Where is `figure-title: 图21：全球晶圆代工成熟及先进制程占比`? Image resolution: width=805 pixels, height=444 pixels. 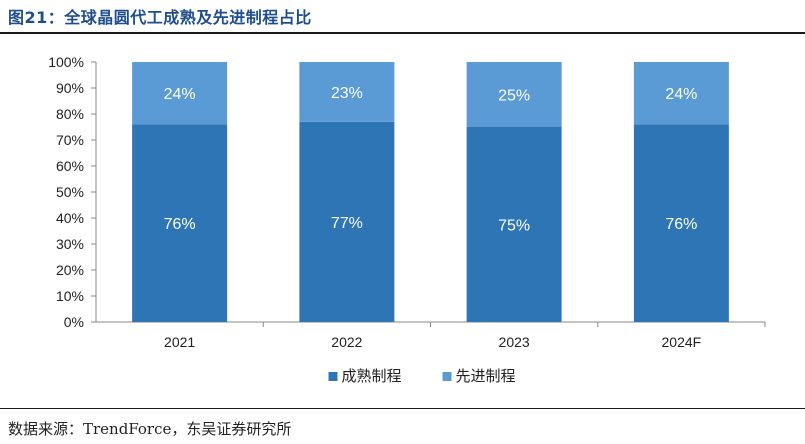
figure-title: 图21：全球晶圆代工成熟及先进制程占比 is located at coordinates (160, 17).